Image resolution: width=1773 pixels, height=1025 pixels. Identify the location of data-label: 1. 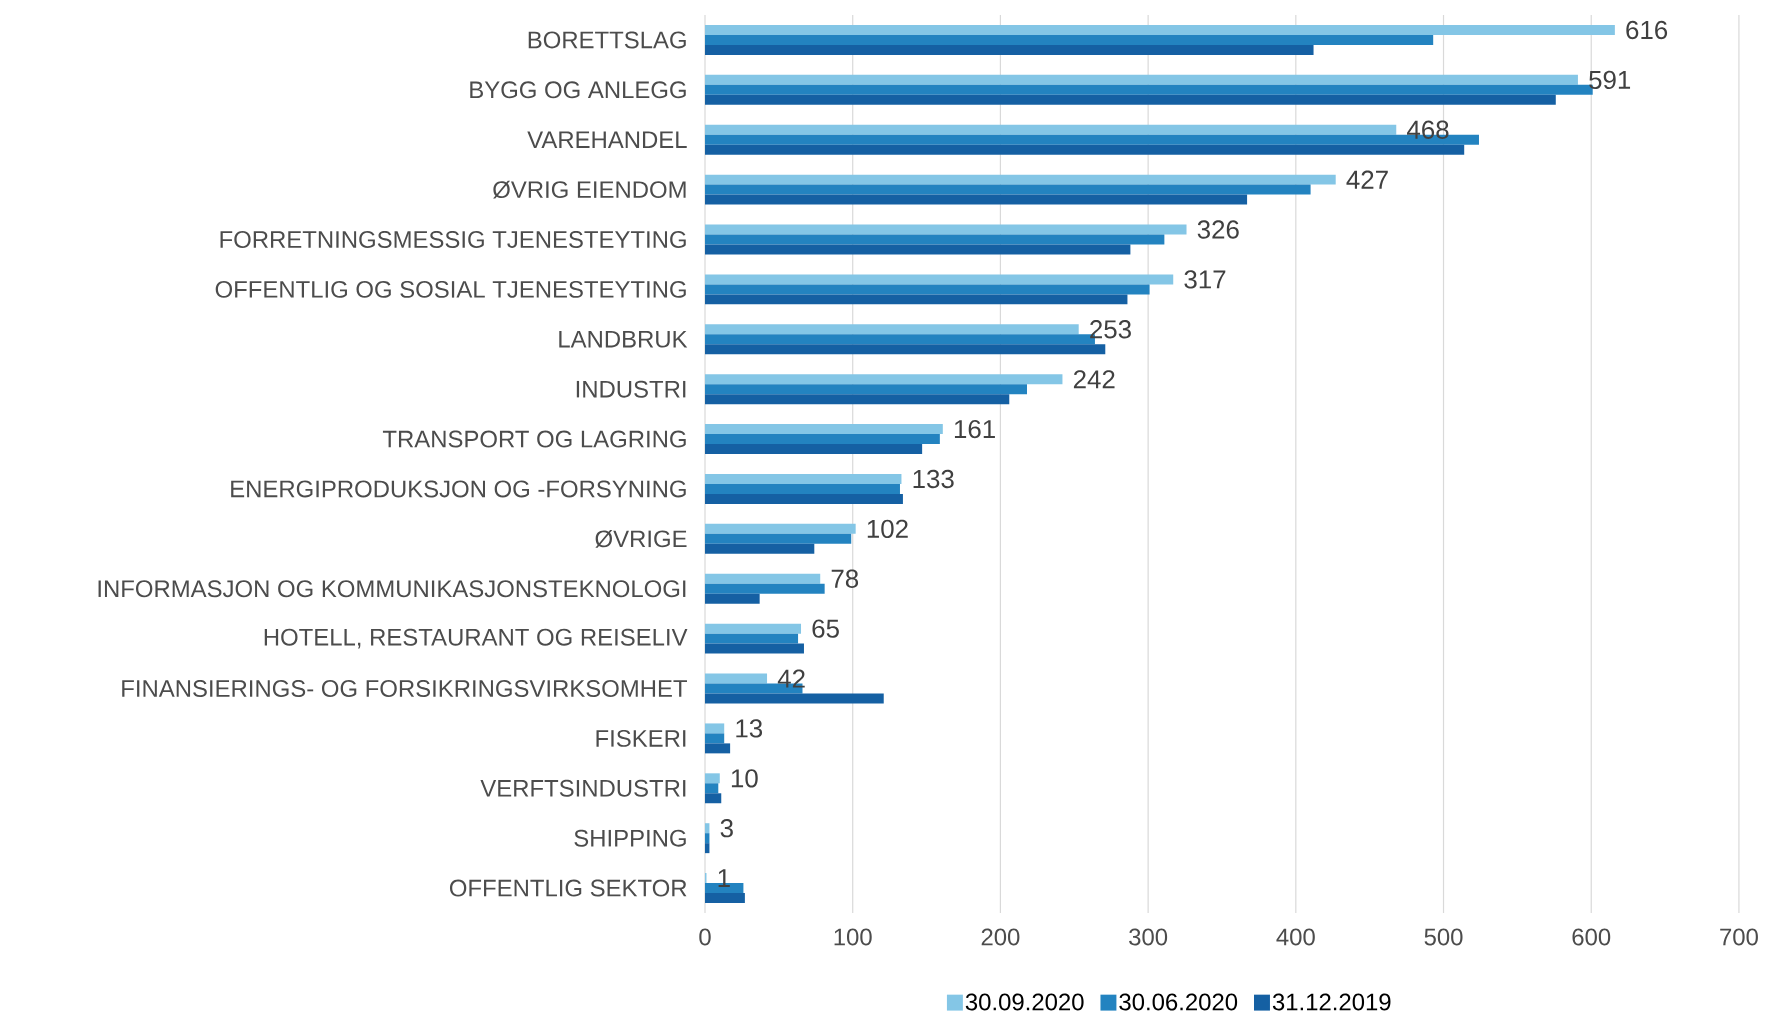
(724, 878).